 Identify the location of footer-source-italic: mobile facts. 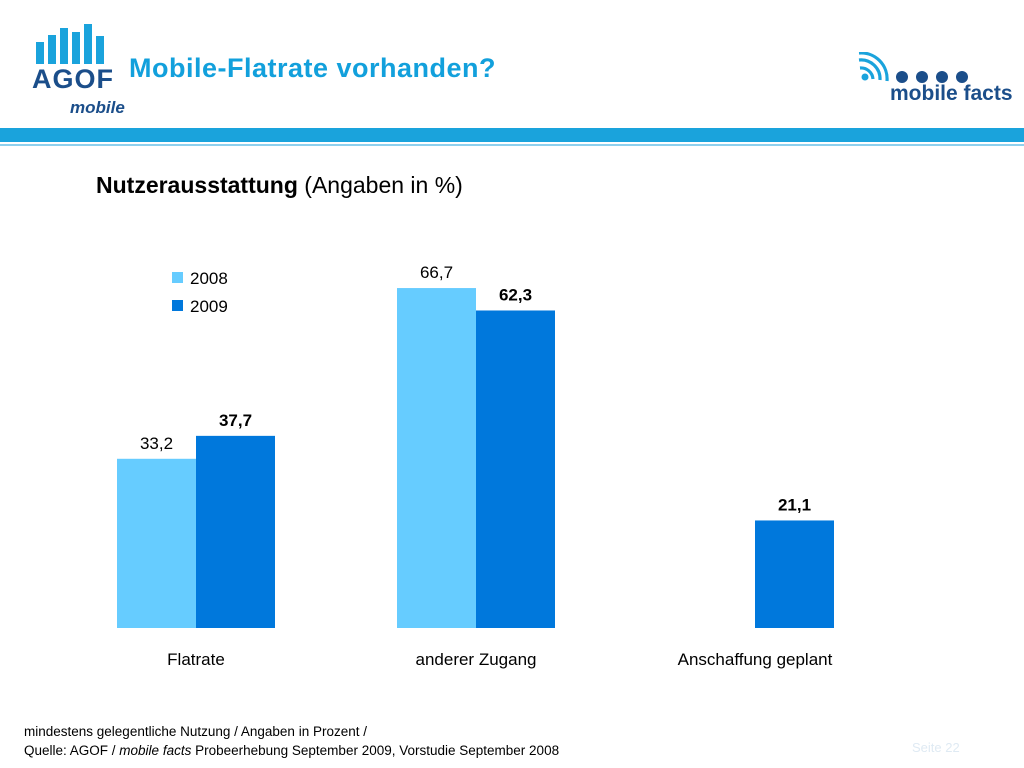
(155, 750).